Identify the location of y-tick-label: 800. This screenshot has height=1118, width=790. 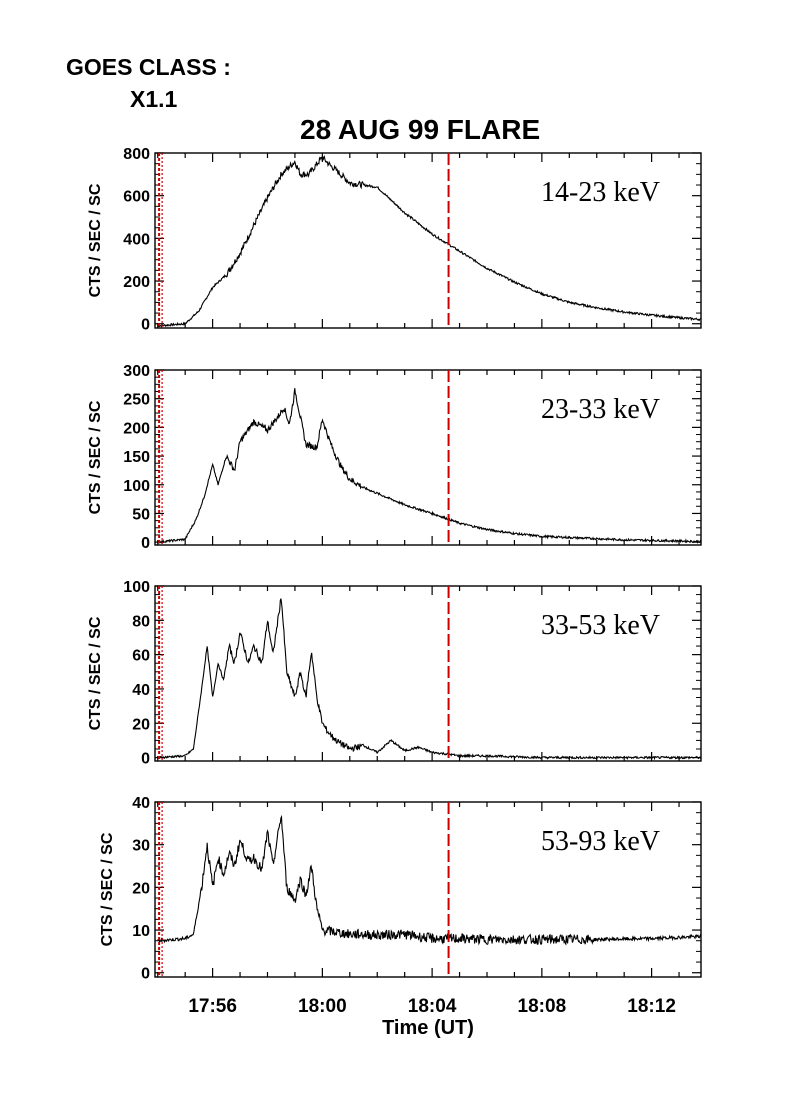
(136, 154).